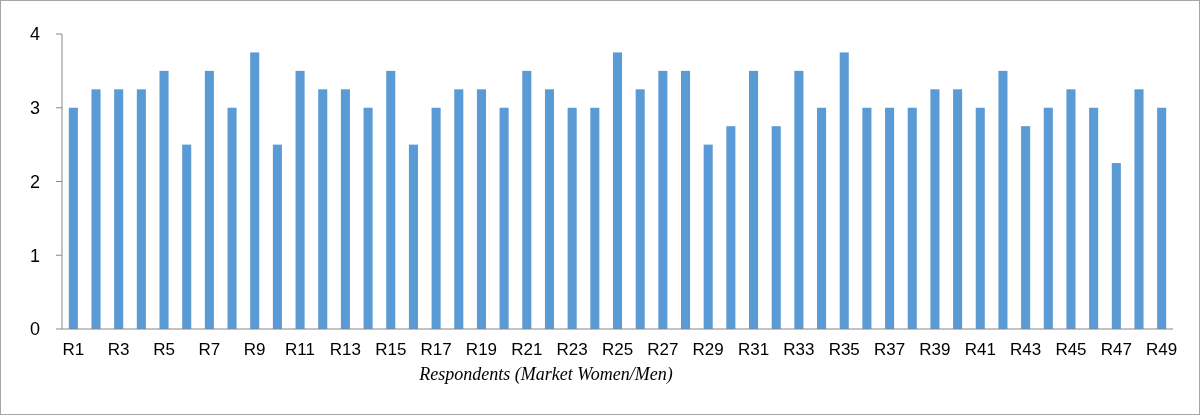 Image resolution: width=1200 pixels, height=415 pixels. Describe the element at coordinates (164, 349) in the screenshot. I see `x-tick-label: R5` at that location.